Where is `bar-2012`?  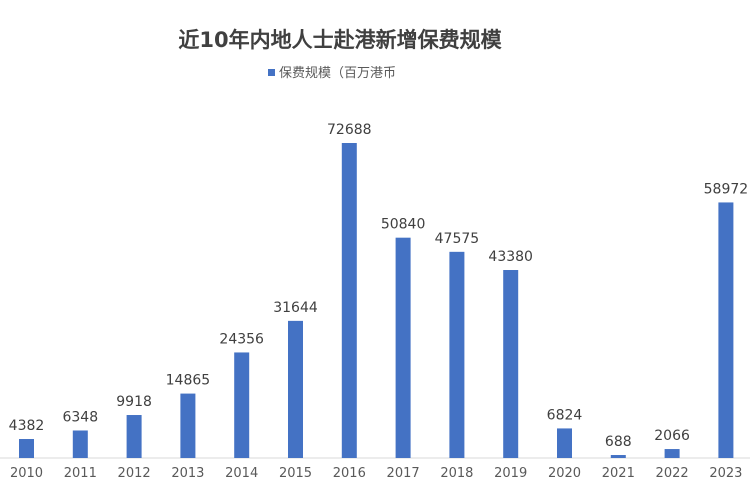 bar-2012 is located at coordinates (134, 436).